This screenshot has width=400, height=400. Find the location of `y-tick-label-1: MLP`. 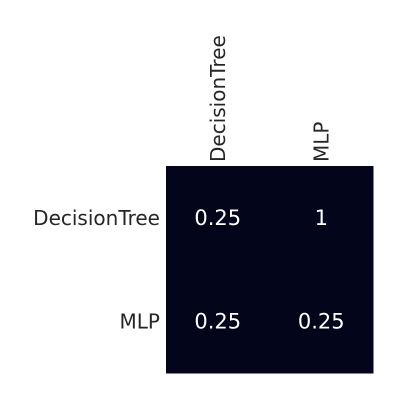

y-tick-label-1: MLP is located at coordinates (140, 321).